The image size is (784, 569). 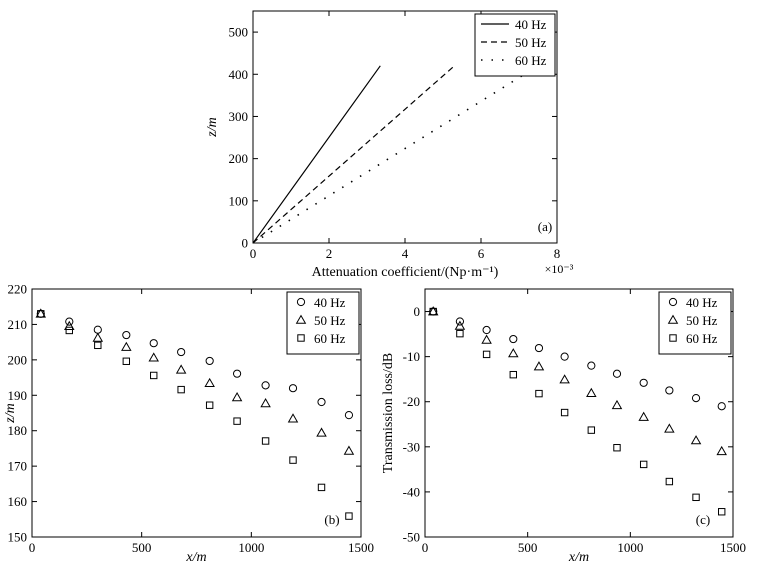 I want to click on y-tick-label: 180, so click(x=18, y=430).